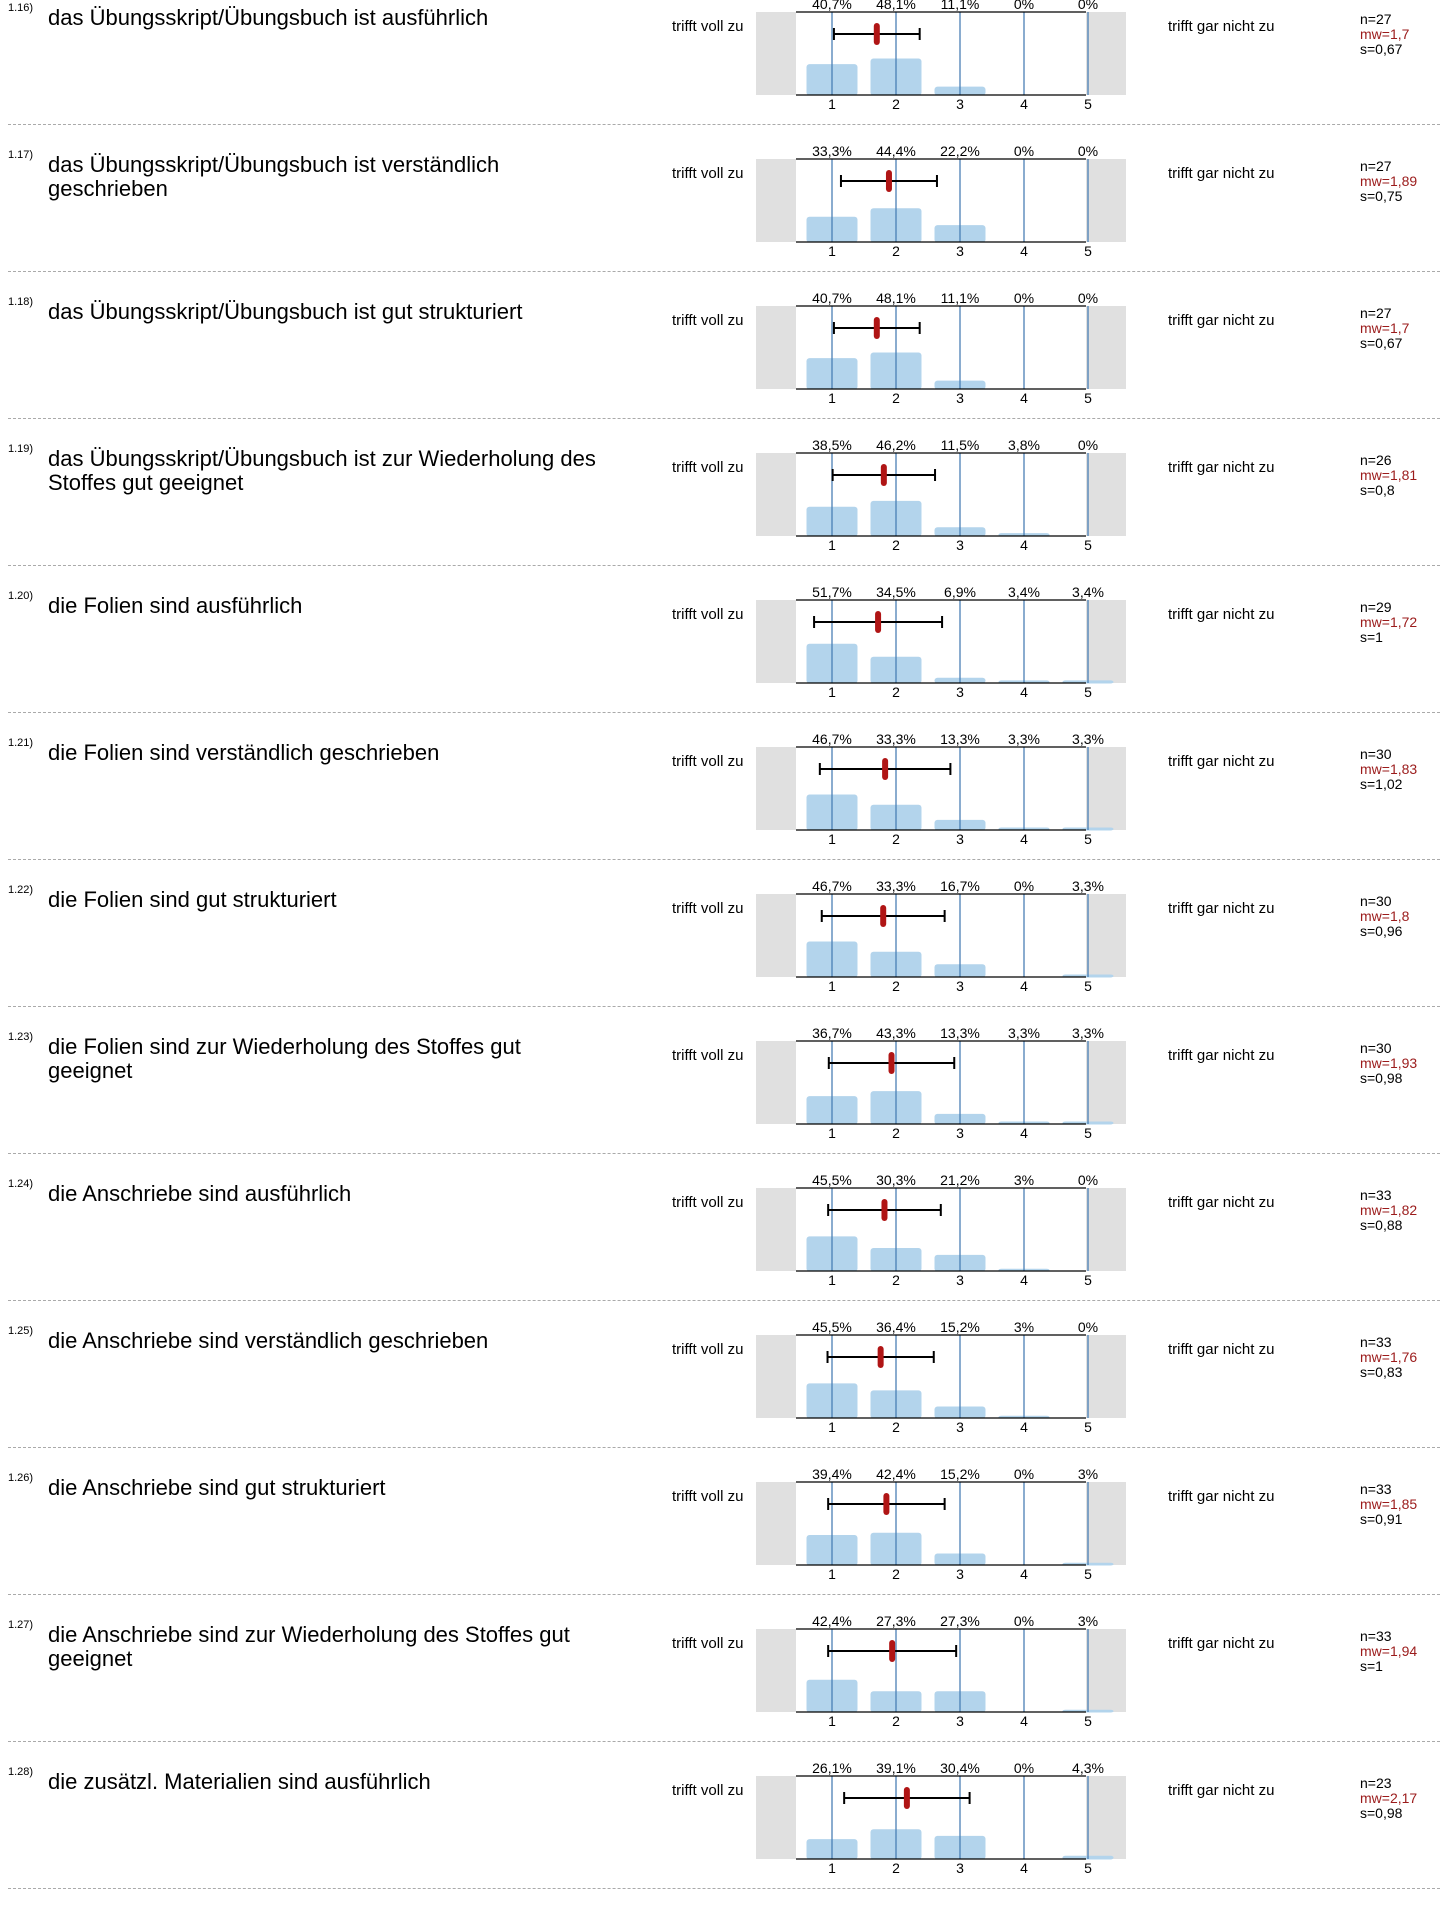 Image resolution: width=1440 pixels, height=1909 pixels. I want to click on percent-label: 22,2%, so click(960, 151).